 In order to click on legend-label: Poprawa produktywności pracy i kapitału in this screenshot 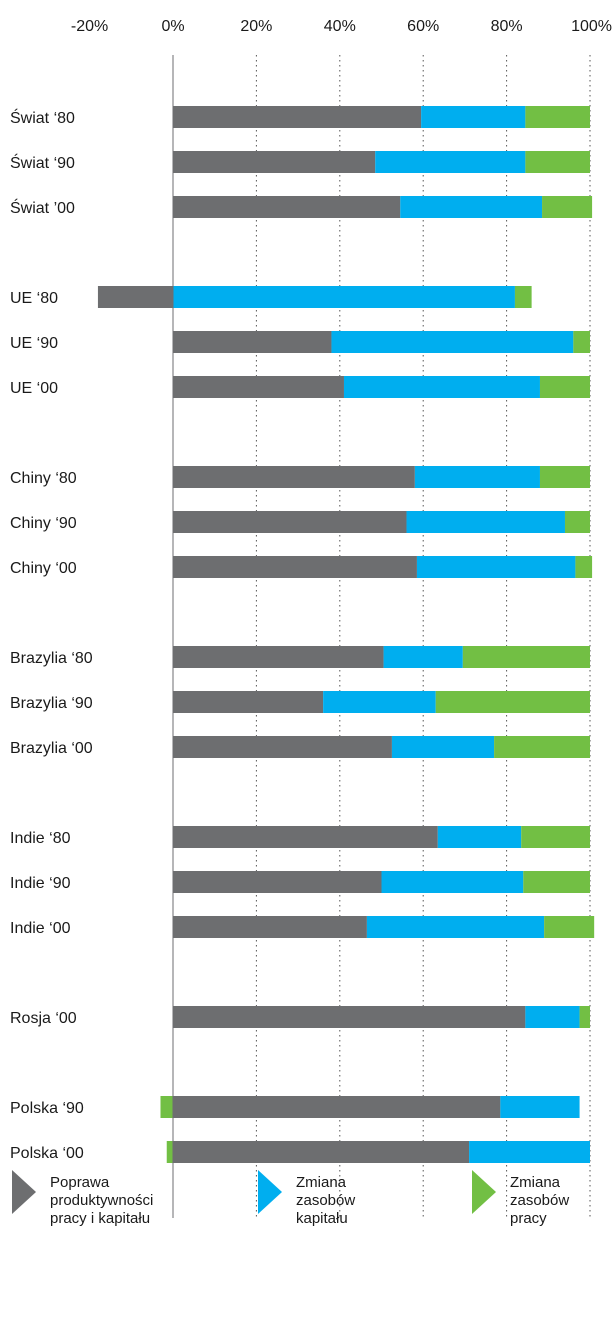, I will do `click(101, 1199)`.